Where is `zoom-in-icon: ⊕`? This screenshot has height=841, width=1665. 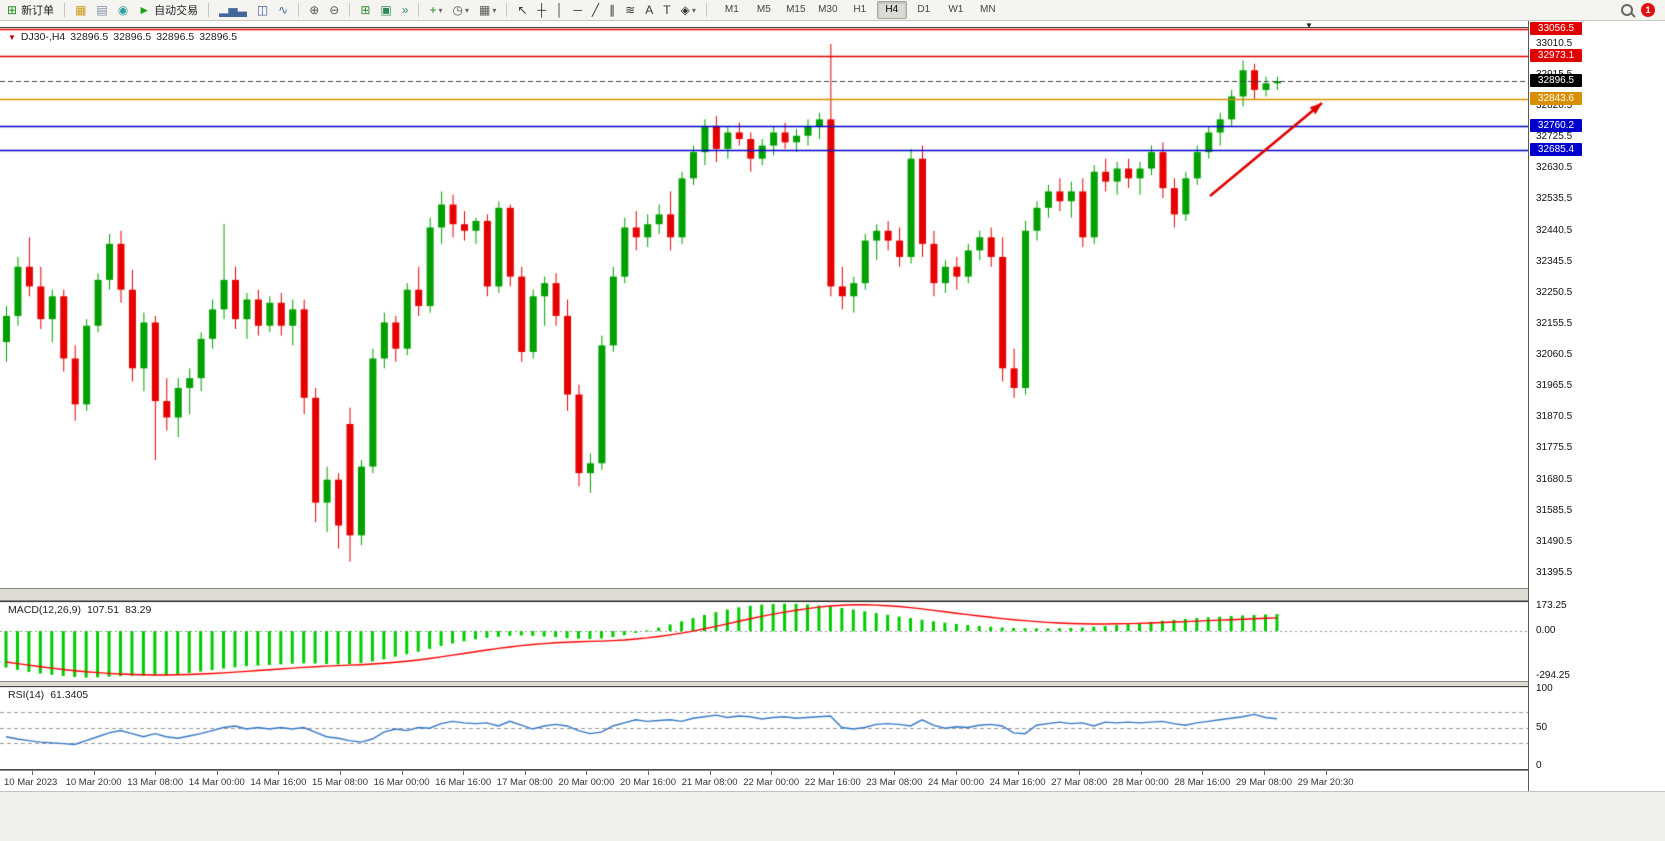 zoom-in-icon: ⊕ is located at coordinates (314, 10).